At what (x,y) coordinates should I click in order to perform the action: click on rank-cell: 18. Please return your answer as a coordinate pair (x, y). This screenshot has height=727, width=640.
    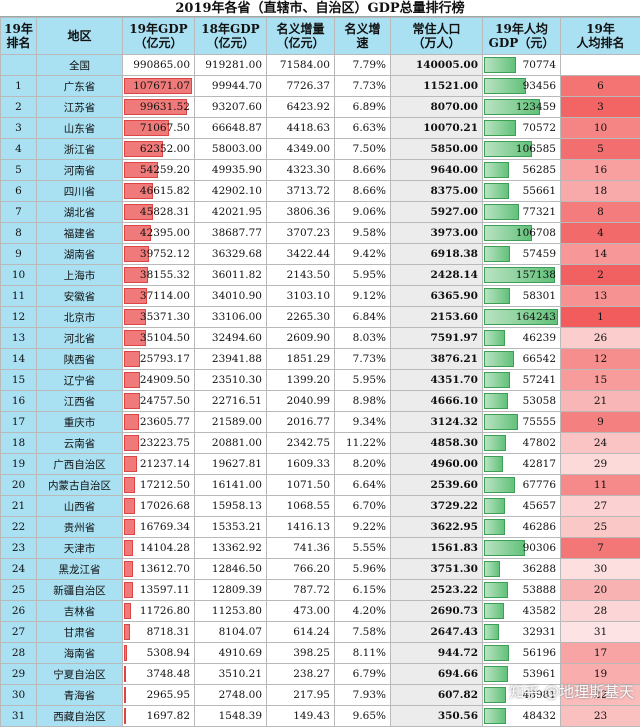
    Looking at the image, I should click on (19, 443).